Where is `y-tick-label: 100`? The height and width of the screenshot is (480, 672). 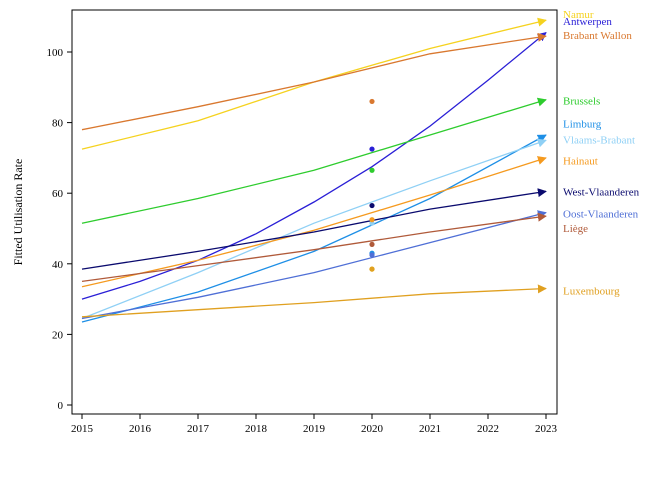
y-tick-label: 100 is located at coordinates (55, 53).